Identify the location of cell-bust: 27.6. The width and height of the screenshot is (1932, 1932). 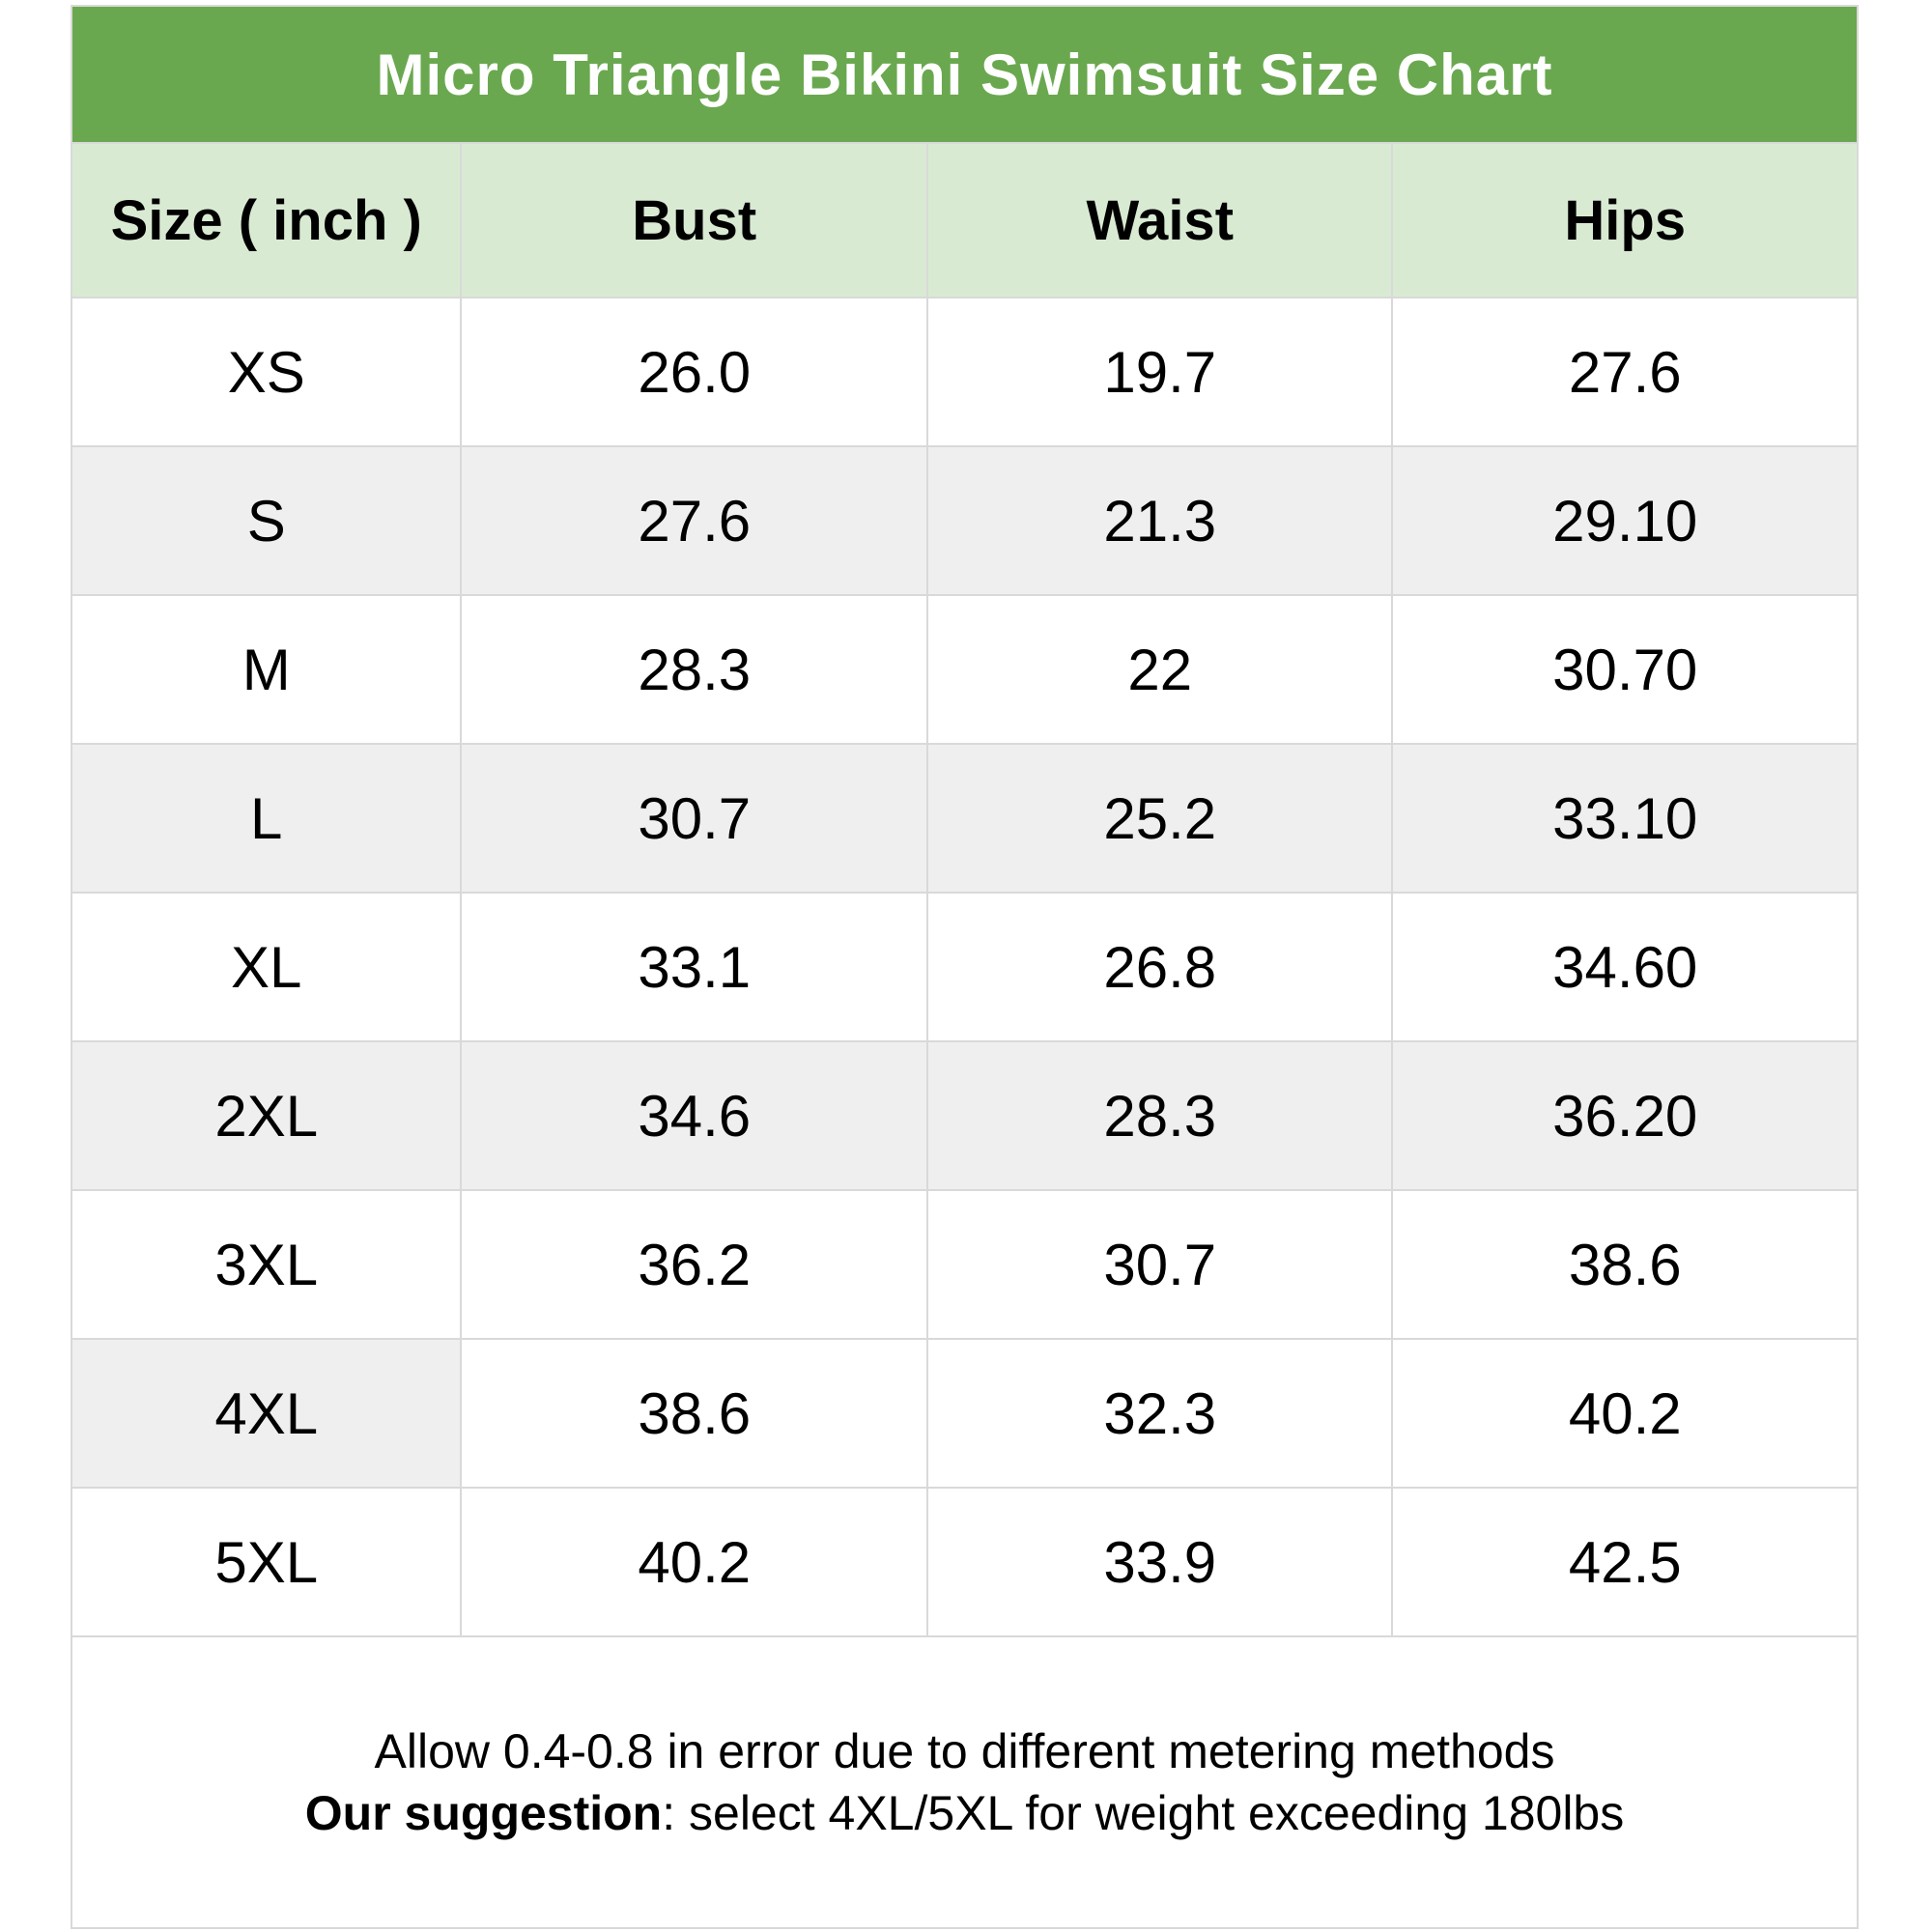
(694, 520).